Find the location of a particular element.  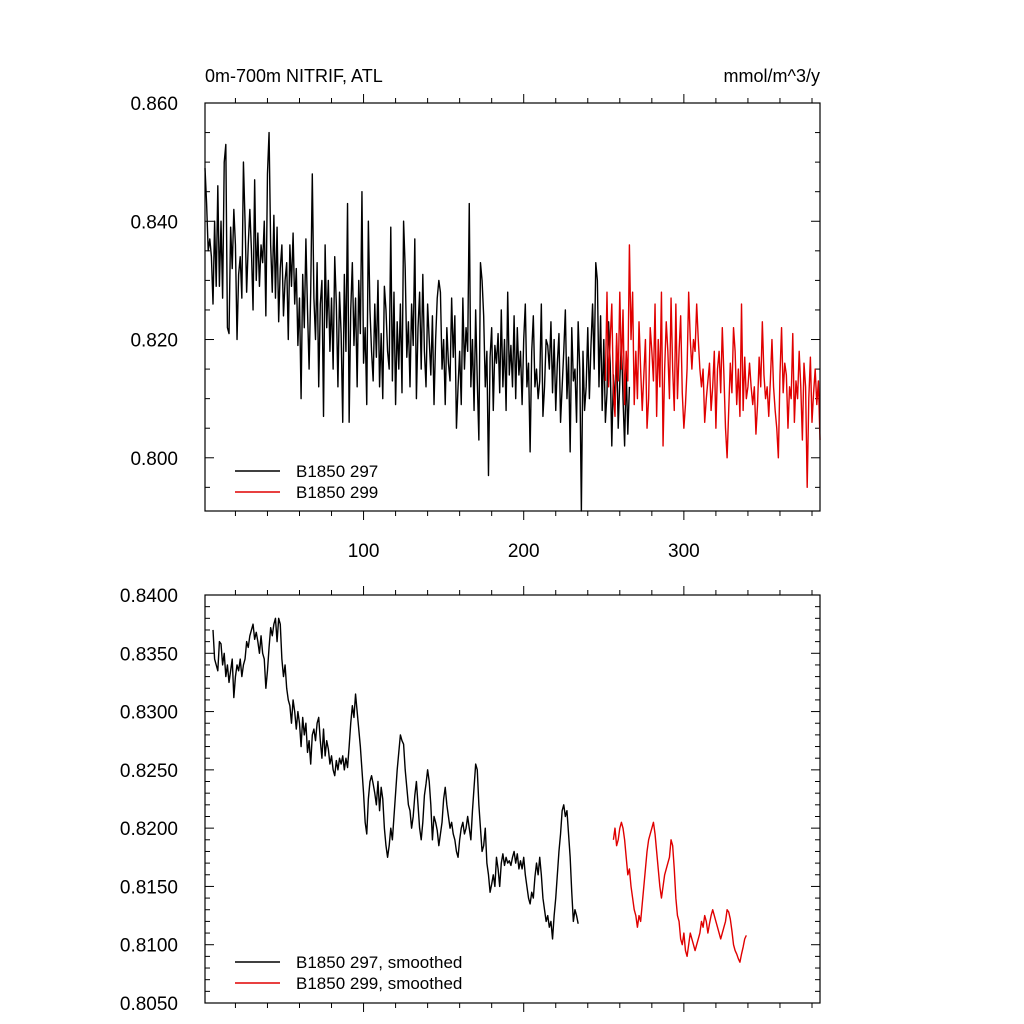

legend-label-299: B1850 299 is located at coordinates (337, 492).